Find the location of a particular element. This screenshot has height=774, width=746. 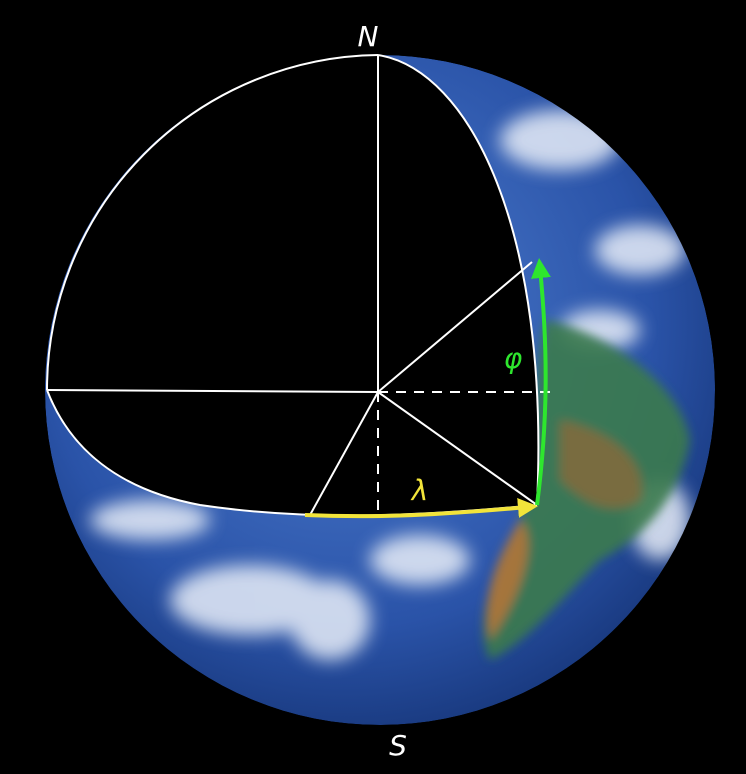

latitude-arc is located at coordinates (541, 382).